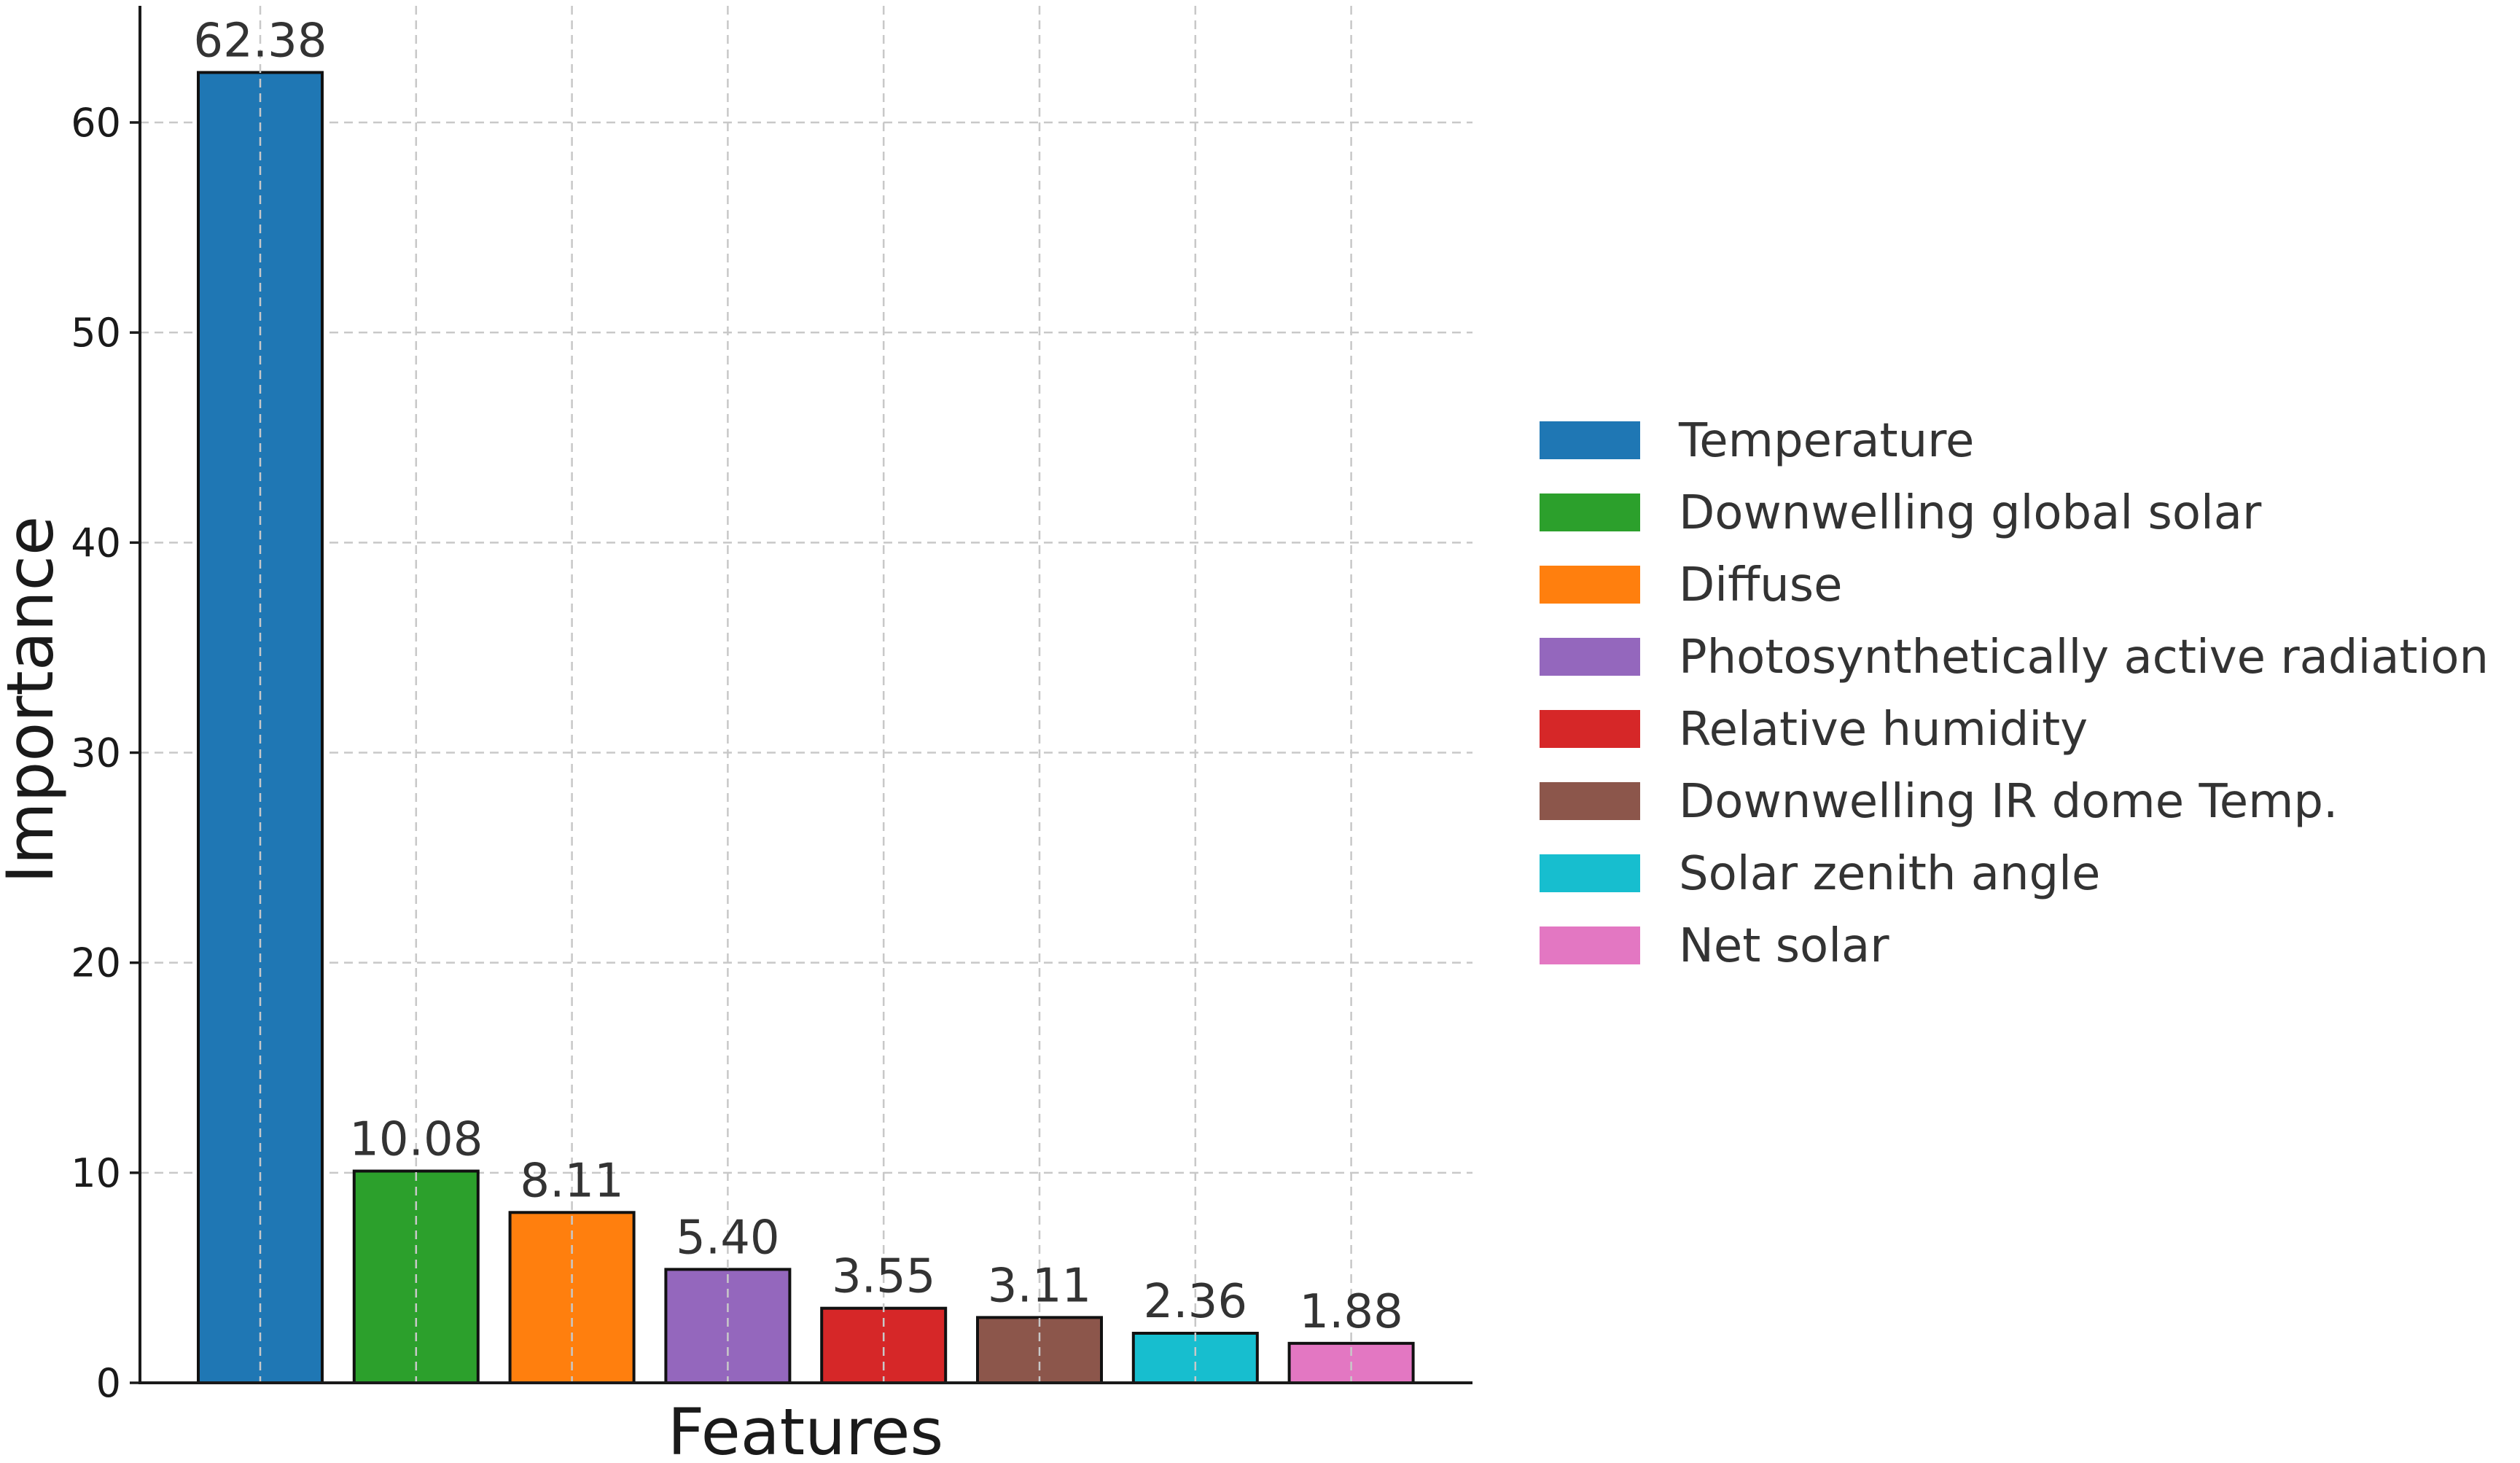  I want to click on bar-value-label-1: 62.38, so click(260, 41).